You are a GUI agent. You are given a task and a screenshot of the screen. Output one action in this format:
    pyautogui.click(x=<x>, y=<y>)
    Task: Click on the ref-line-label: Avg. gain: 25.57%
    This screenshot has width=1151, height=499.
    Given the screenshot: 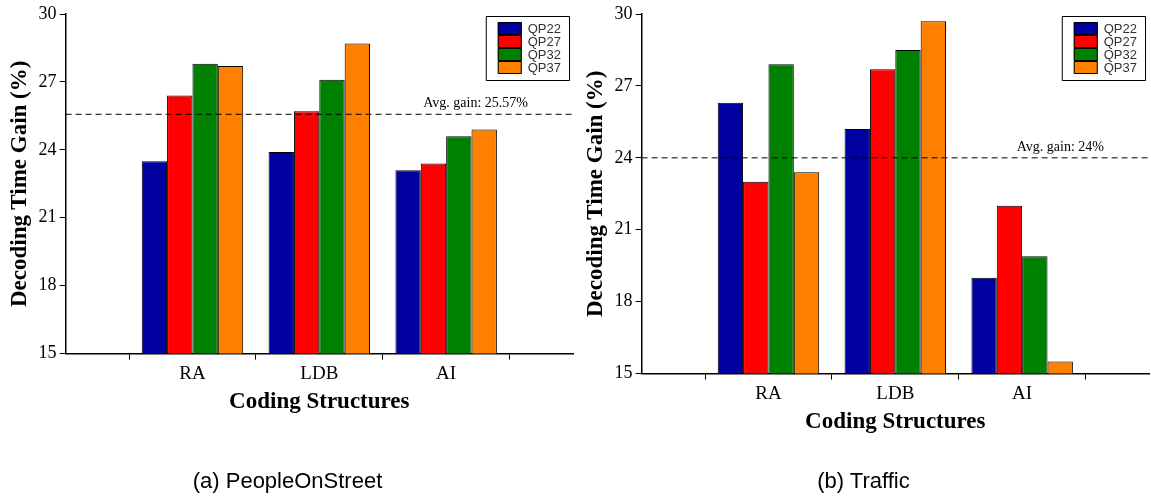 What is the action you would take?
    pyautogui.click(x=476, y=102)
    